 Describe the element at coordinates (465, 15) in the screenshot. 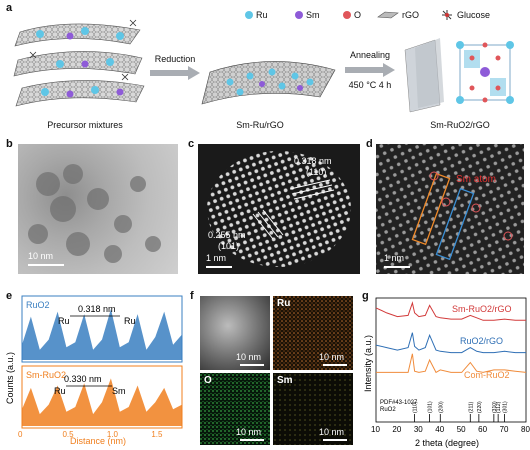

I see `legend-glucose: Glucose` at that location.